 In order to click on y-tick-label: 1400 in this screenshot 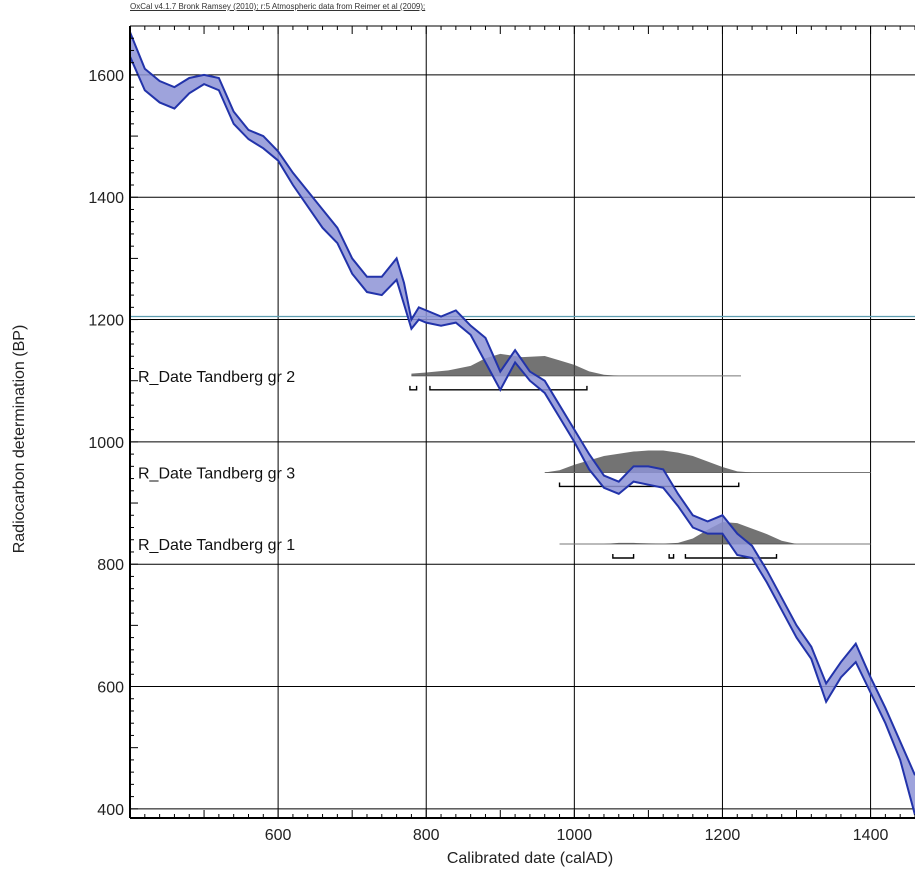, I will do `click(106, 198)`.